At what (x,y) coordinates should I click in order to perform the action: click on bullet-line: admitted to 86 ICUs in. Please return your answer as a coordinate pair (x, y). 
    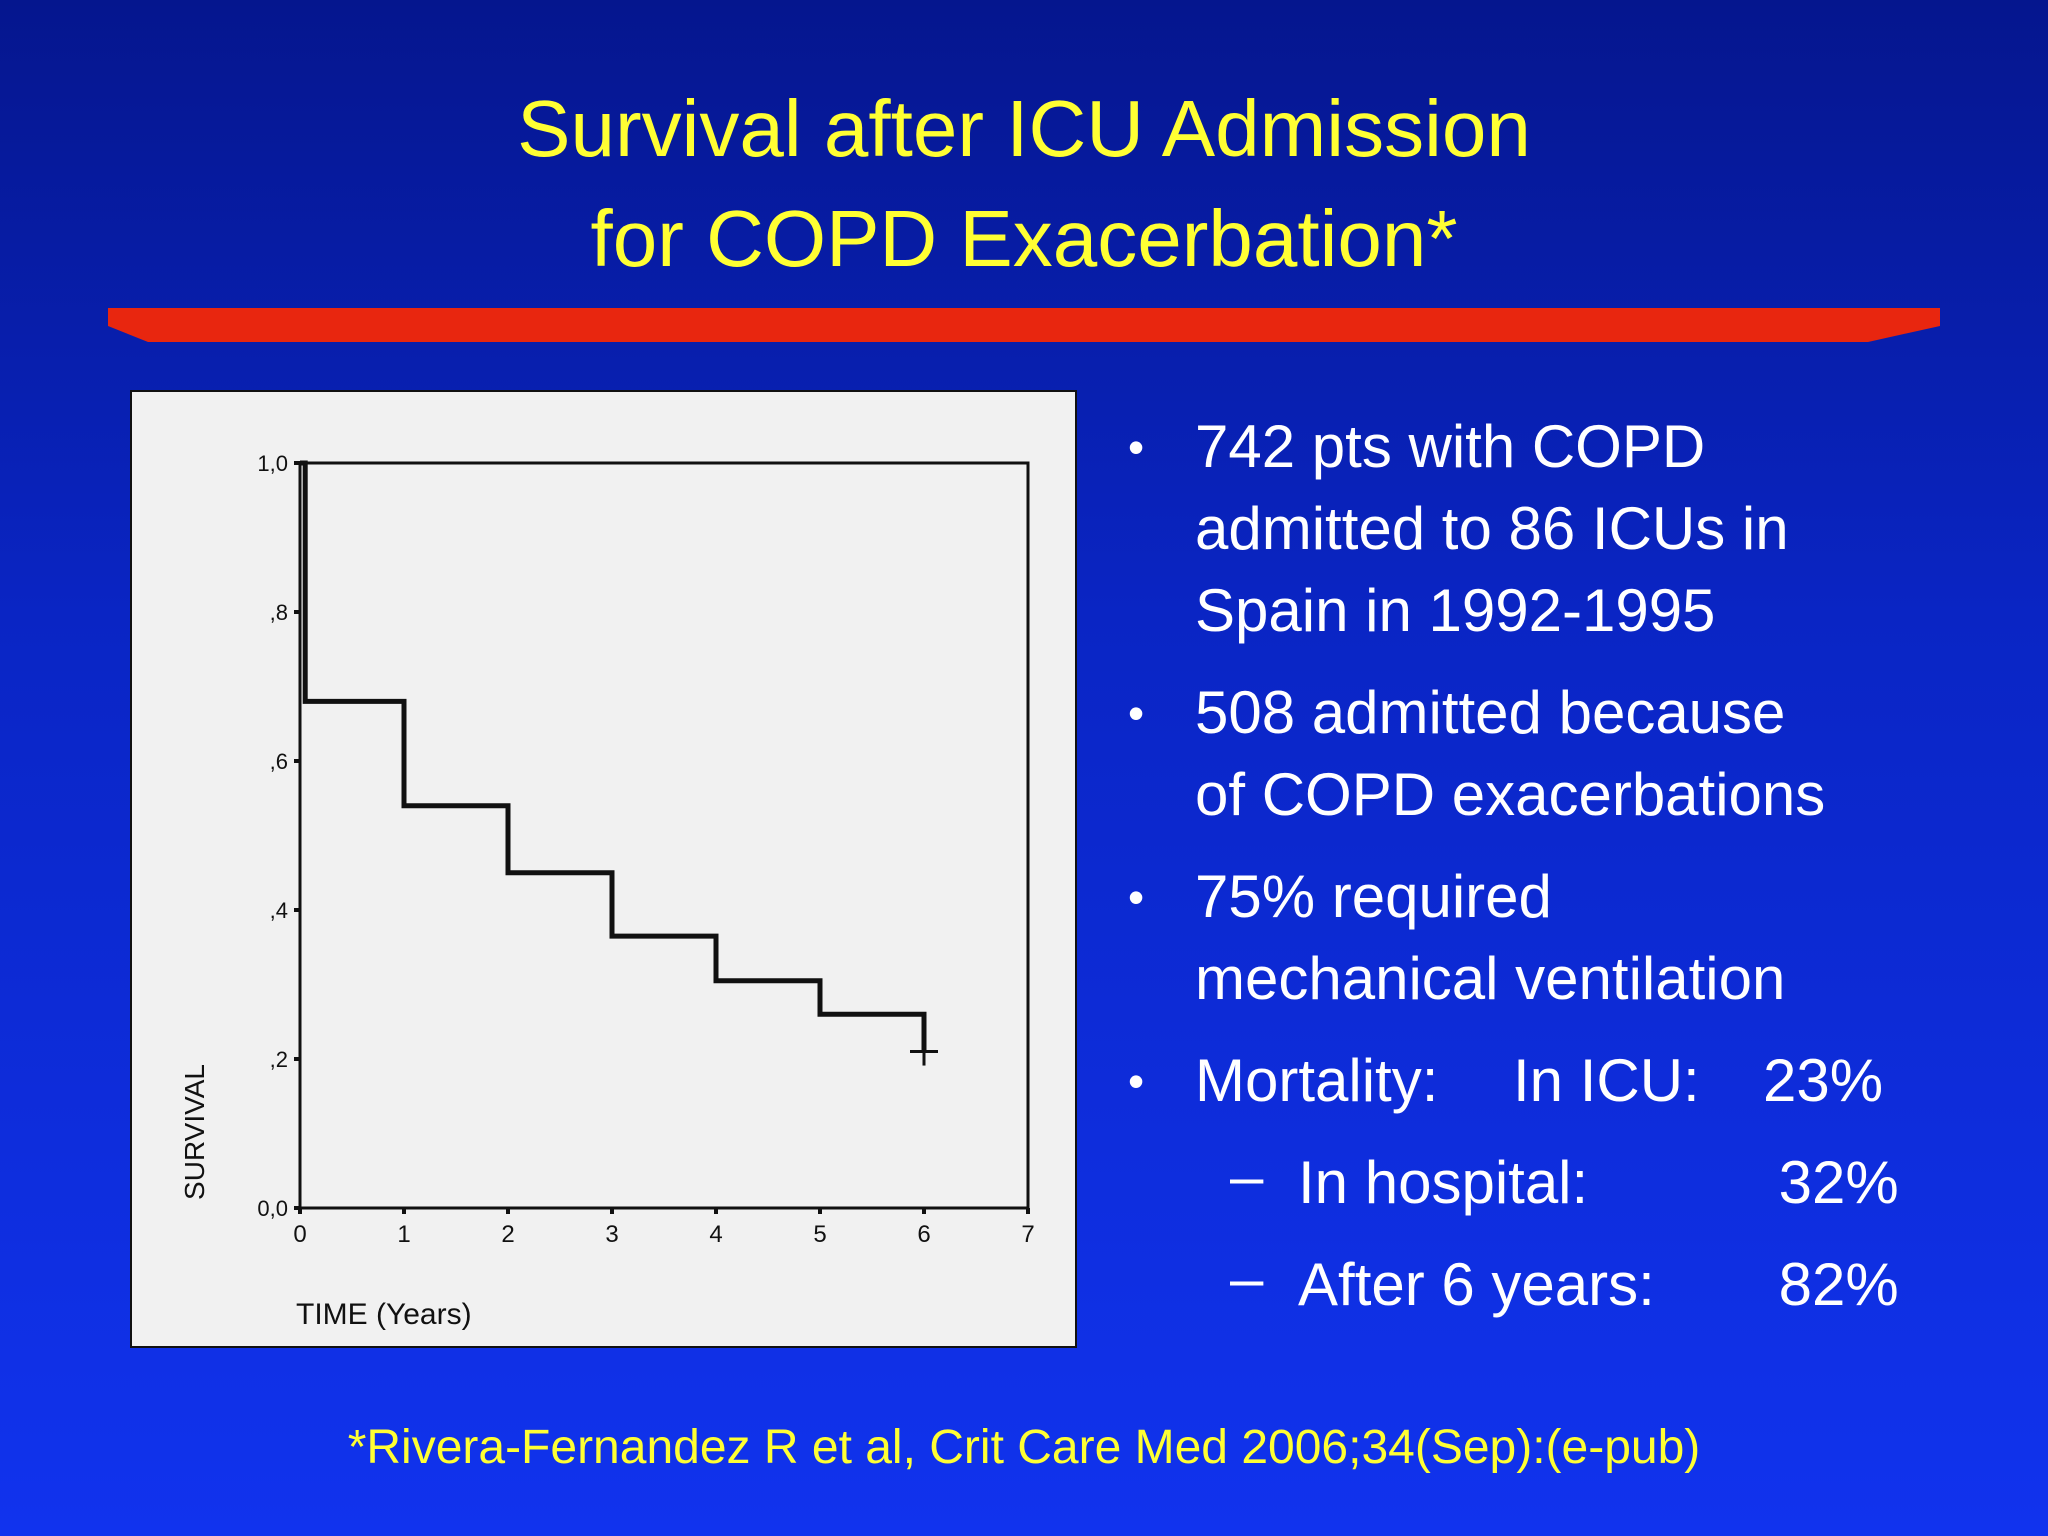
    Looking at the image, I should click on (1492, 528).